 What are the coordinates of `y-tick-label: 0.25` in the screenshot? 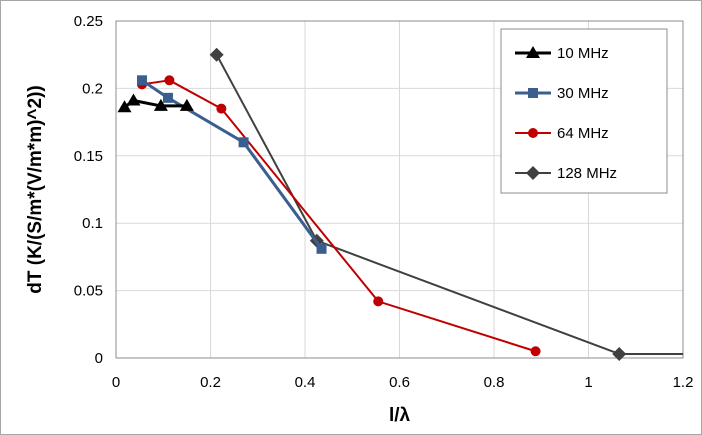 It's located at (88, 21).